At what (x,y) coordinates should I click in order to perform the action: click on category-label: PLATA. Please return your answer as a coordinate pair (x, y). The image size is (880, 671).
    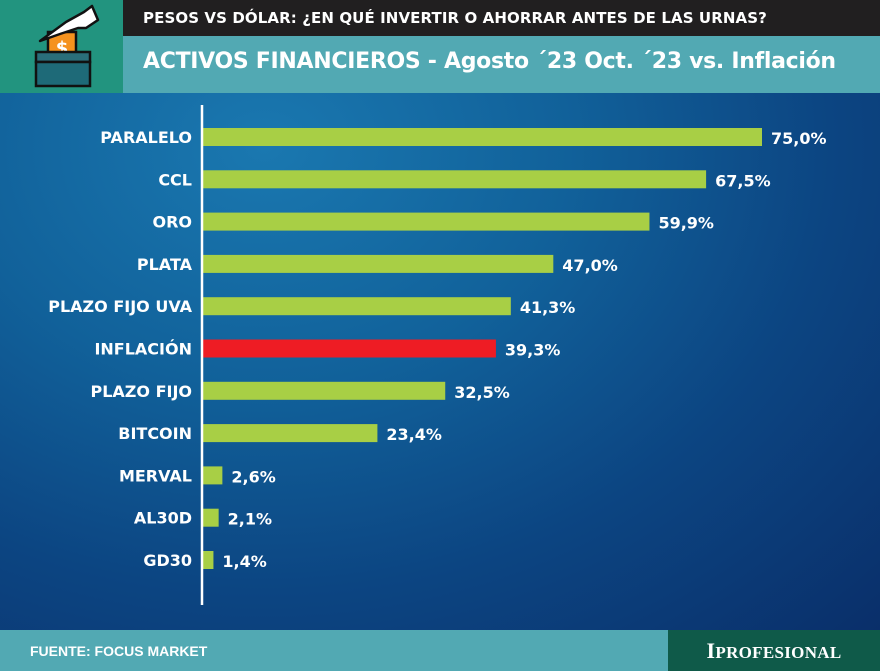
    Looking at the image, I should click on (165, 264).